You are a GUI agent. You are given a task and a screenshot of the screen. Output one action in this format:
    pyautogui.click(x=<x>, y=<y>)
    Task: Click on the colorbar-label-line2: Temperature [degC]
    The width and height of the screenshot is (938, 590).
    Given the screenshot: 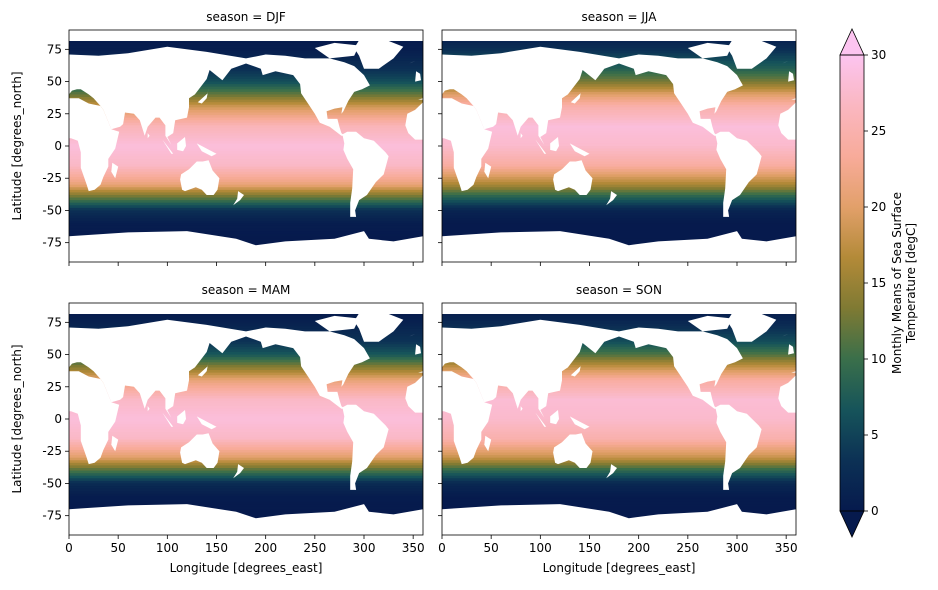 What is the action you would take?
    pyautogui.click(x=911, y=283)
    